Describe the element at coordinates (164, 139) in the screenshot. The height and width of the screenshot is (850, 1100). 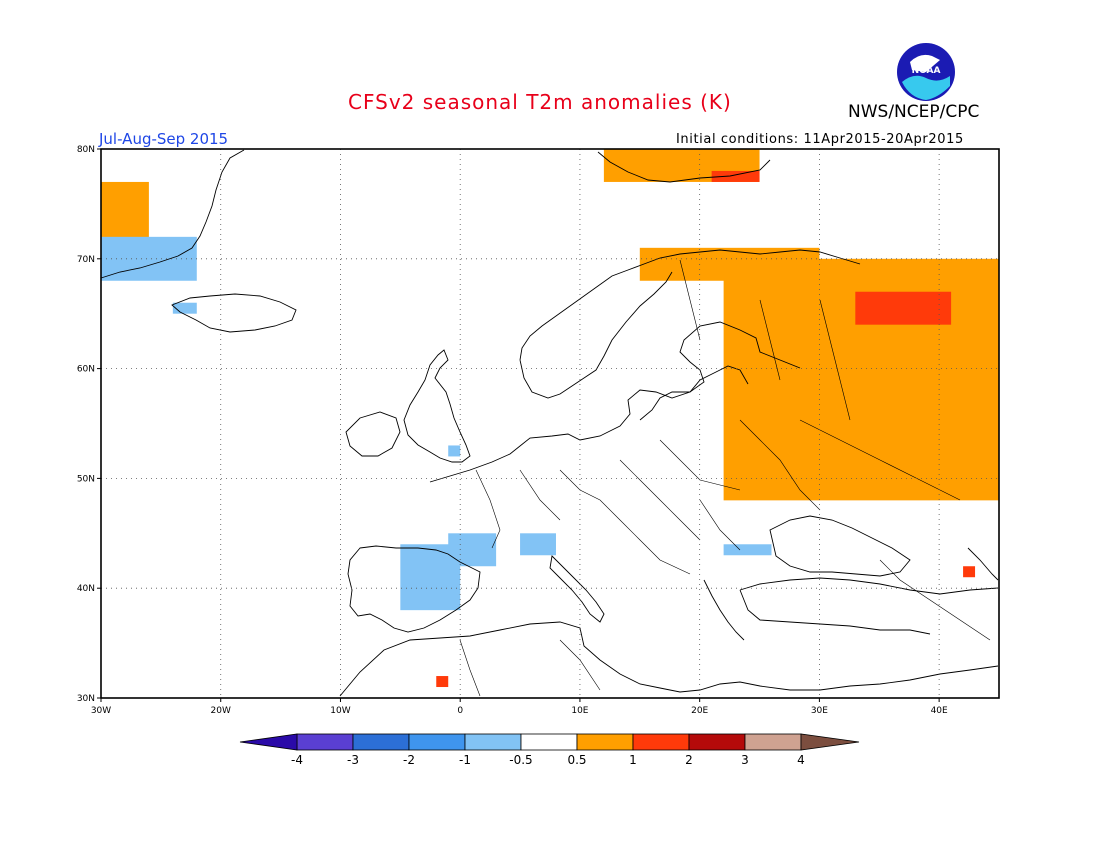
I see `period-label: Jul-Aug-Sep 2015` at that location.